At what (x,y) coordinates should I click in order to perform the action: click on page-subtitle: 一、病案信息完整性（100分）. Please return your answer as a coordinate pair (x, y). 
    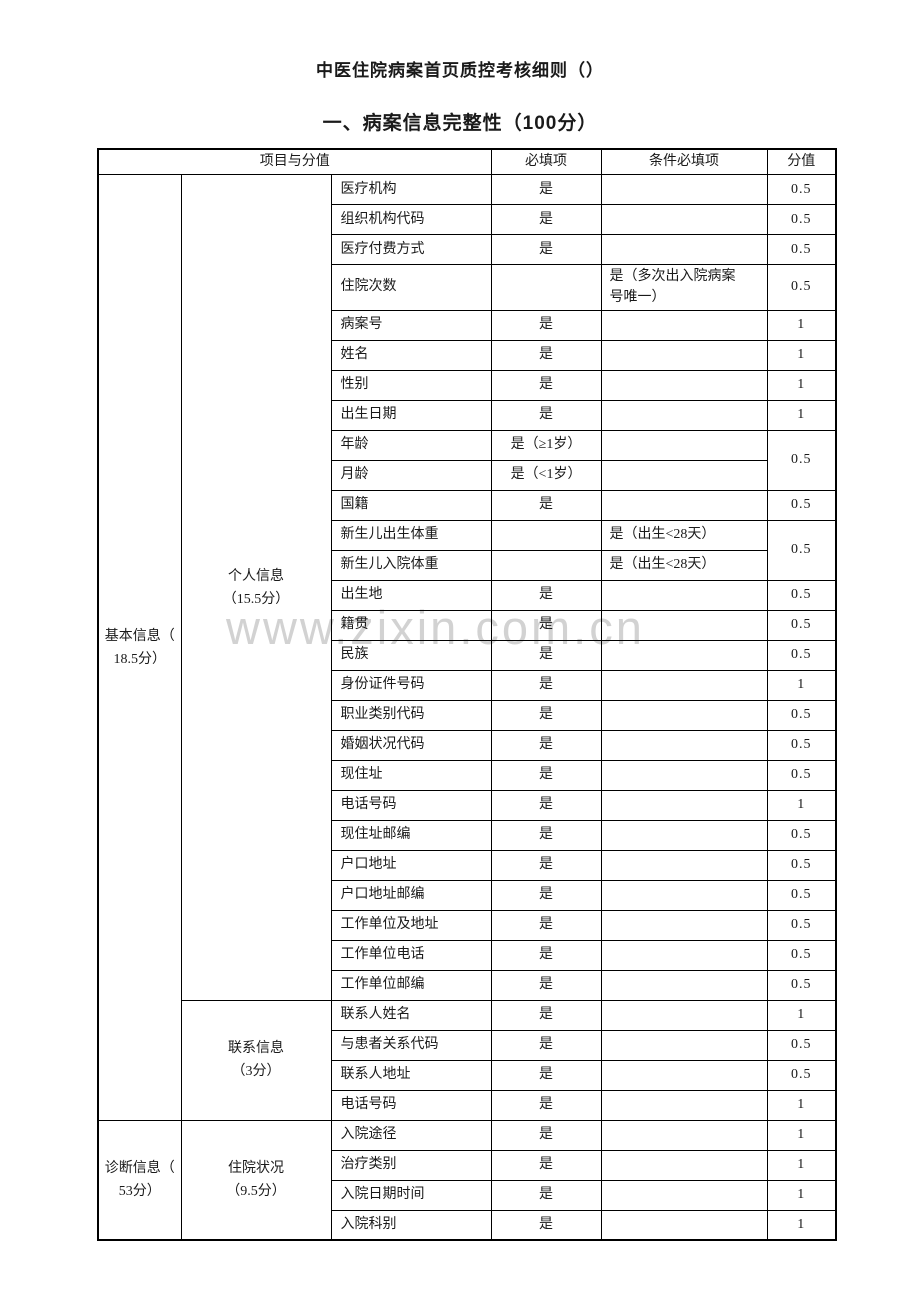
    Looking at the image, I should click on (460, 123).